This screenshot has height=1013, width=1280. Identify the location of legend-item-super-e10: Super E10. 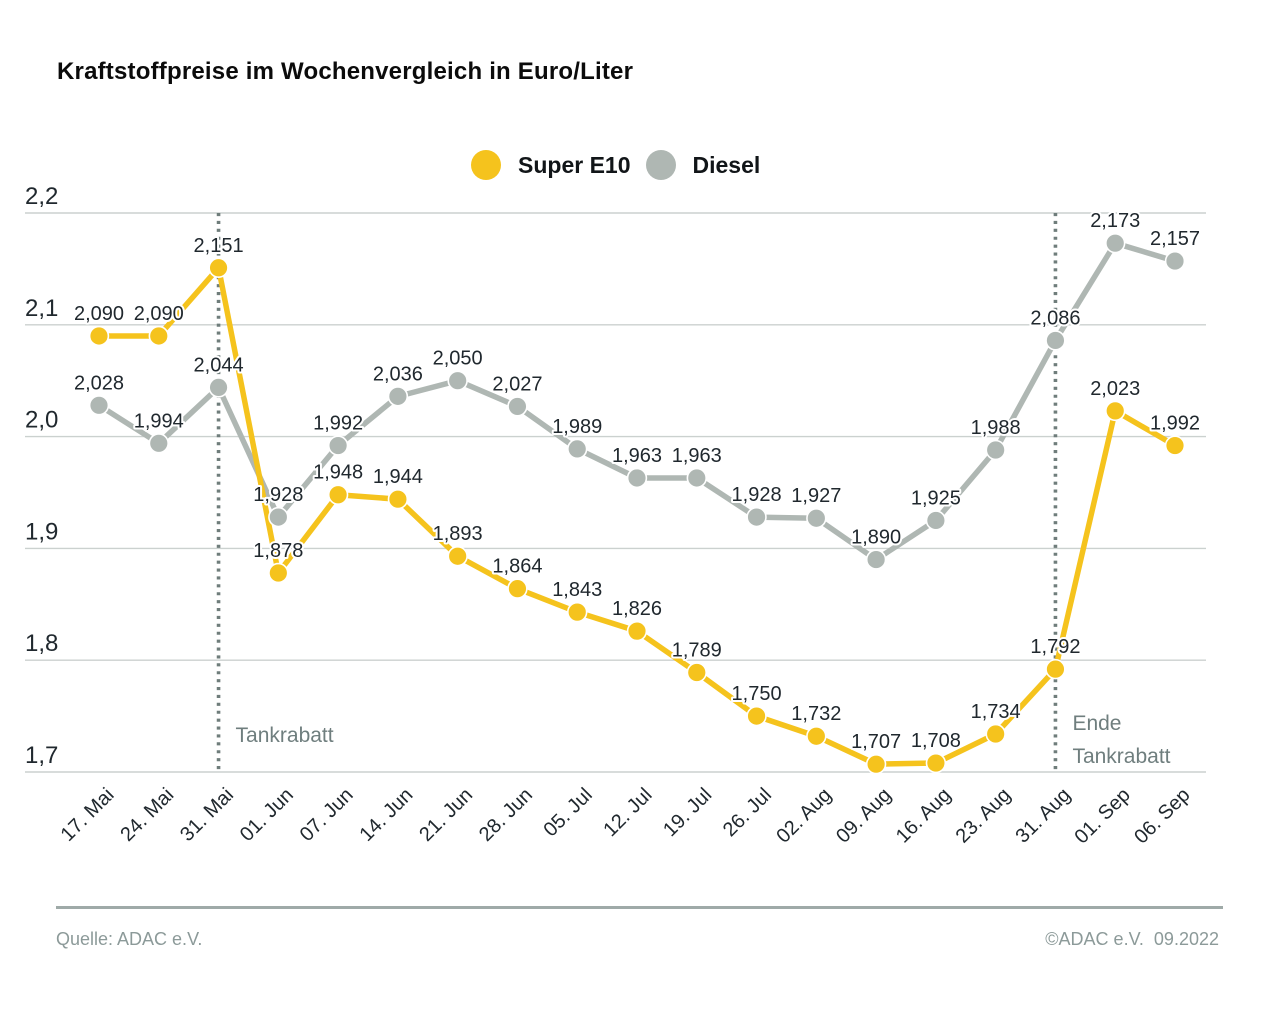
(551, 165).